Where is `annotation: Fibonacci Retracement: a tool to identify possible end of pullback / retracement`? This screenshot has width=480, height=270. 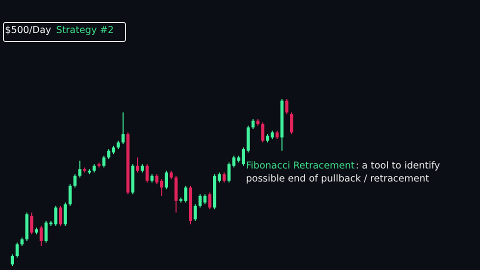
annotation: Fibonacci Retracement: a tool to identify possible end of pullback / retracement is located at coordinates (345, 172).